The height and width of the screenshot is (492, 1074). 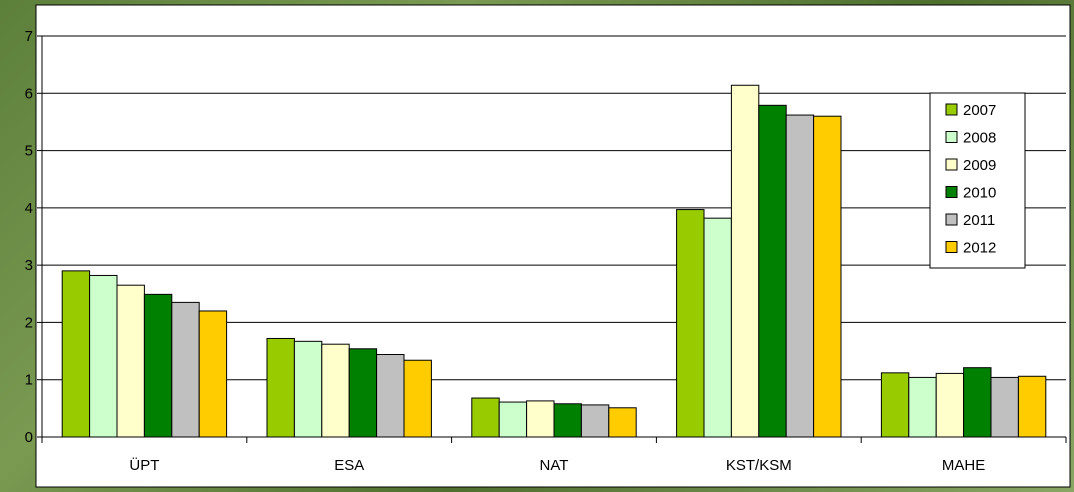 What do you see at coordinates (29, 322) in the screenshot?
I see `y-tick-label: 2` at bounding box center [29, 322].